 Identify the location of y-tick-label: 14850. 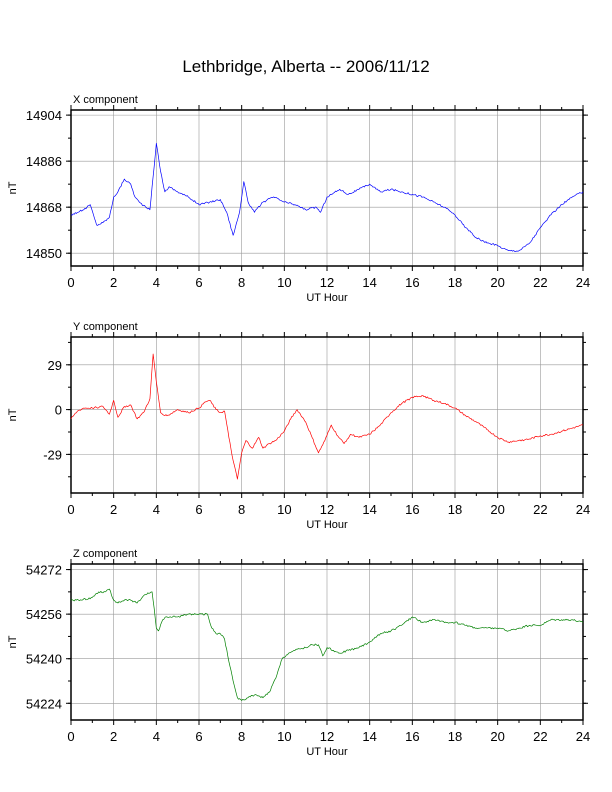
(44, 253).